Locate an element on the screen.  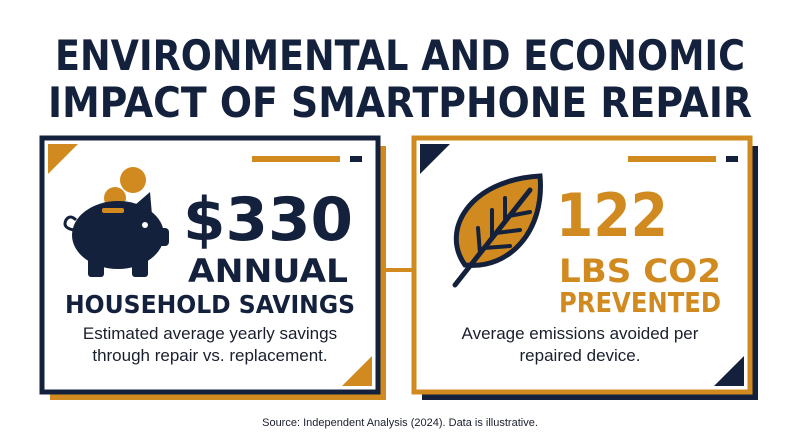
leaf-icon is located at coordinates (497, 230).